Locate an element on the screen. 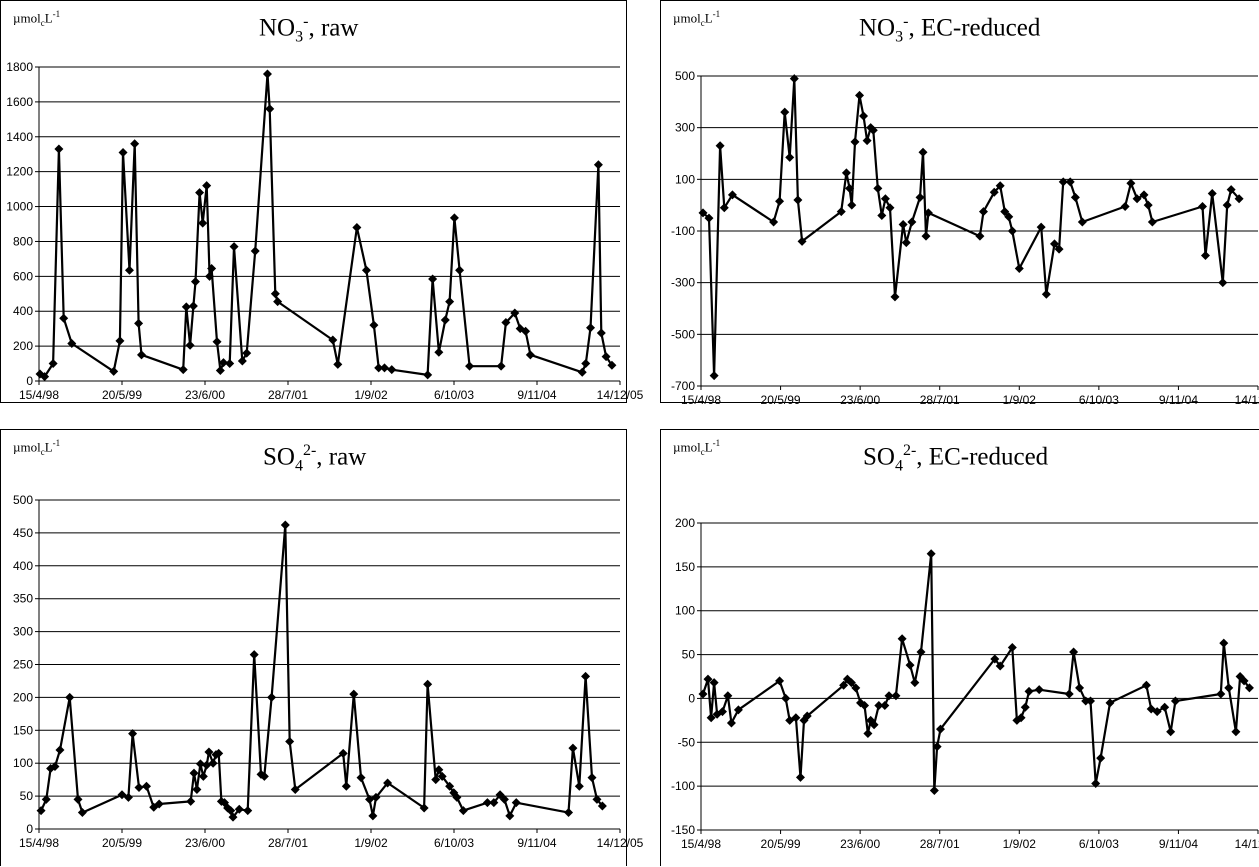  y-tick-label: 350 is located at coordinates (23, 599).